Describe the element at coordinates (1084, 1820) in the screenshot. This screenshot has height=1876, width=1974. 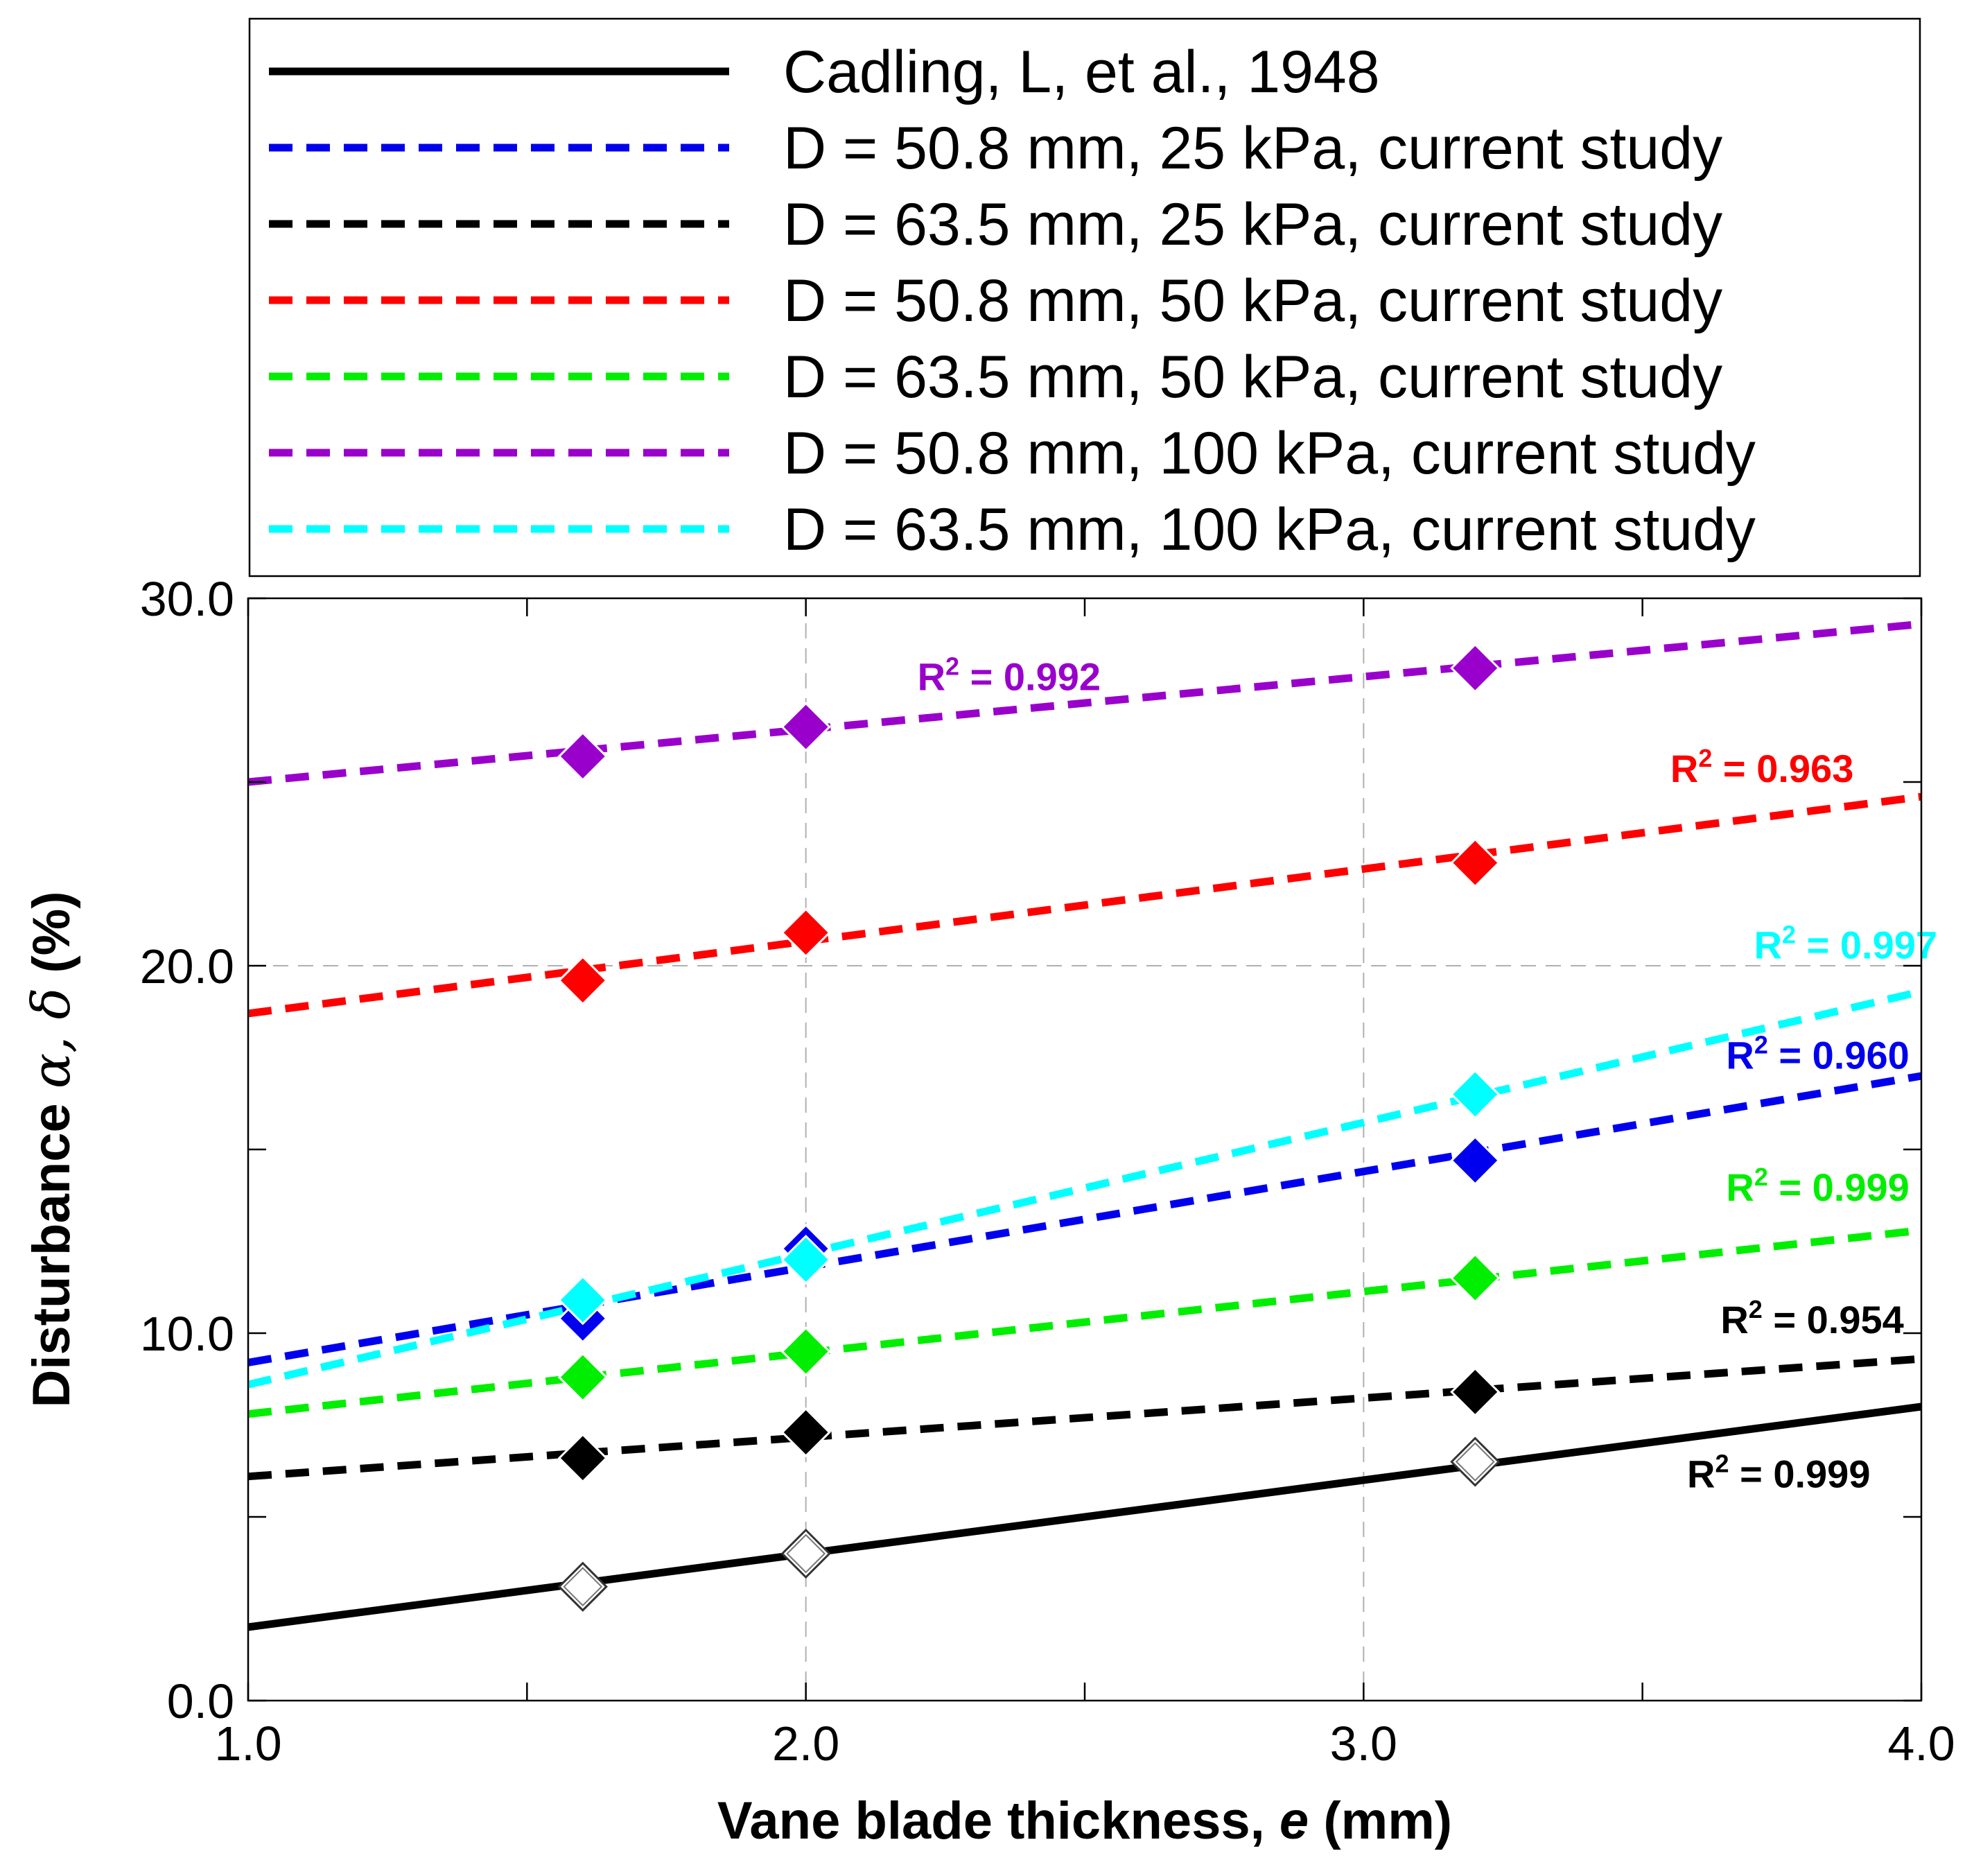
I see `x-axis-label: Vane blade thickness, e (mm)` at that location.